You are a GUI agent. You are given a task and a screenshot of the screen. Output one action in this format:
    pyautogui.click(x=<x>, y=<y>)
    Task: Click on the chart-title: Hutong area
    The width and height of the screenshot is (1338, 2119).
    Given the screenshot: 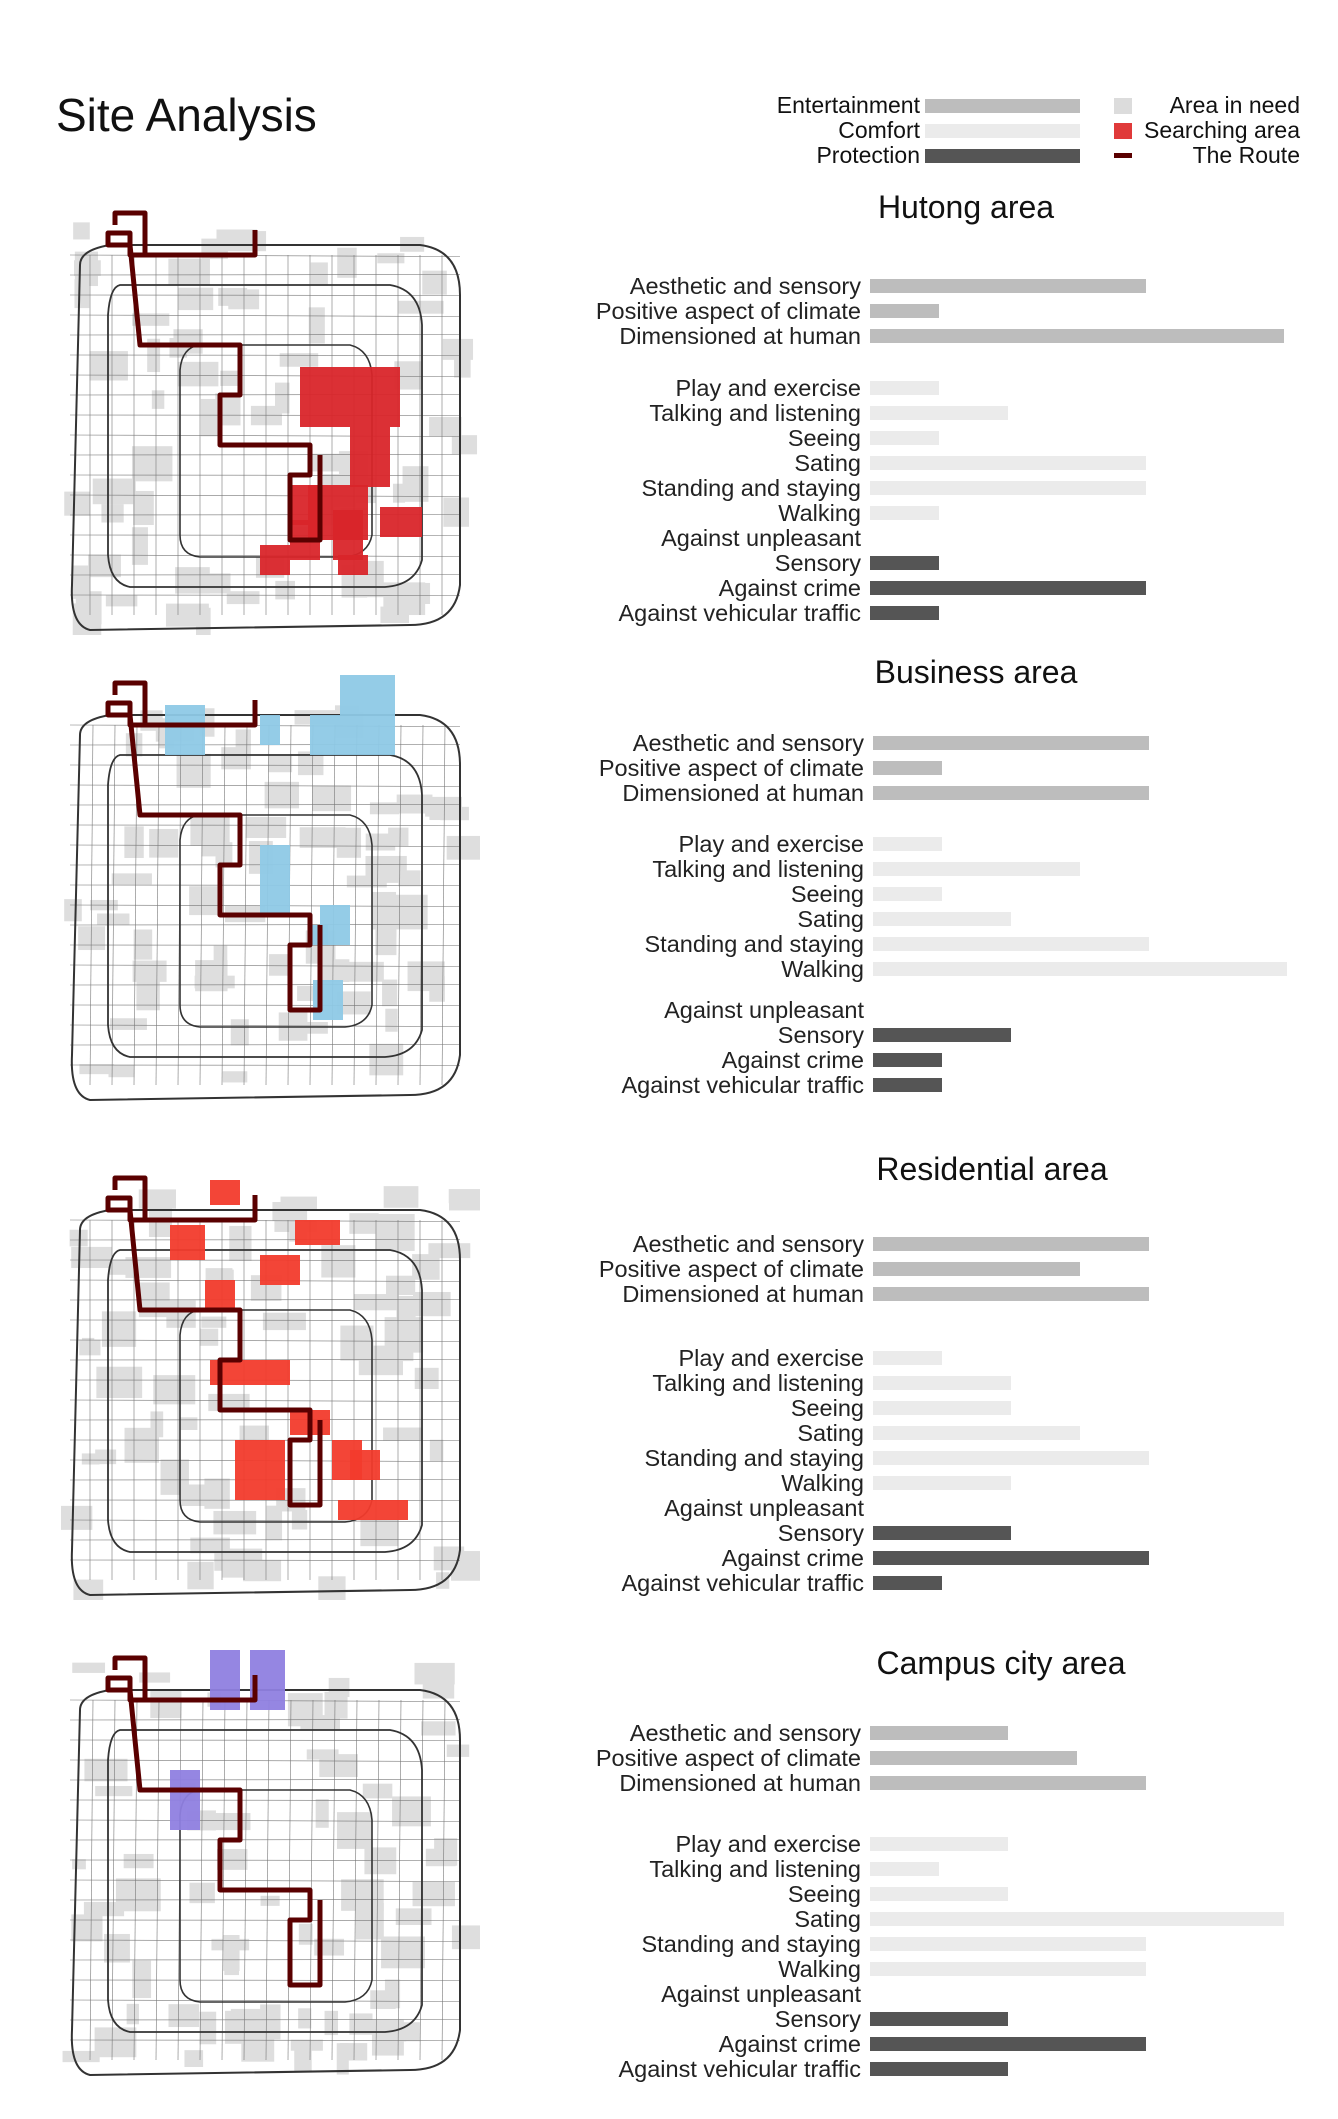 What is the action you would take?
    pyautogui.click(x=966, y=207)
    